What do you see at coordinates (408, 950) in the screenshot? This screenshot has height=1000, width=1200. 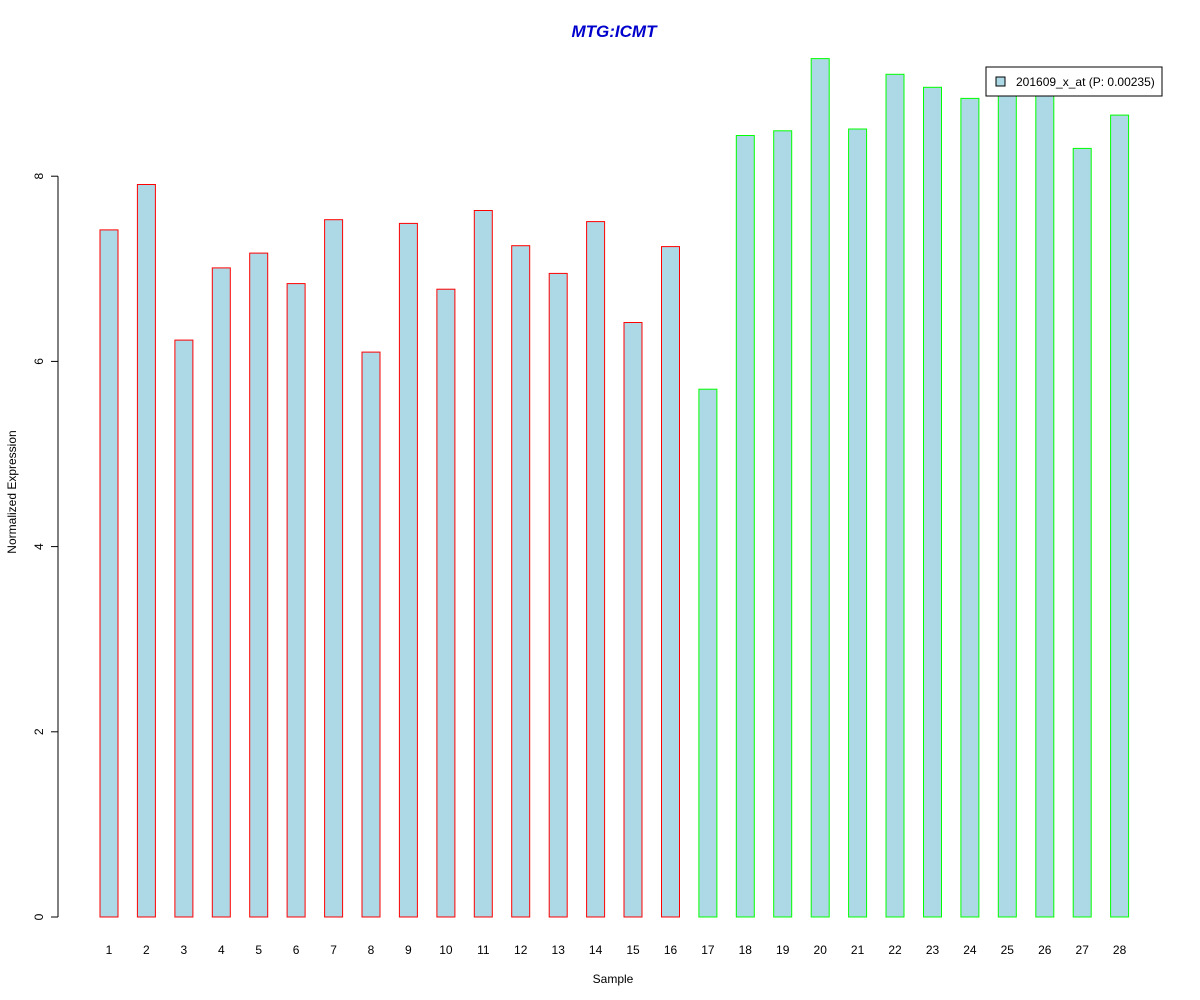 I see `x-tick-label: 9` at bounding box center [408, 950].